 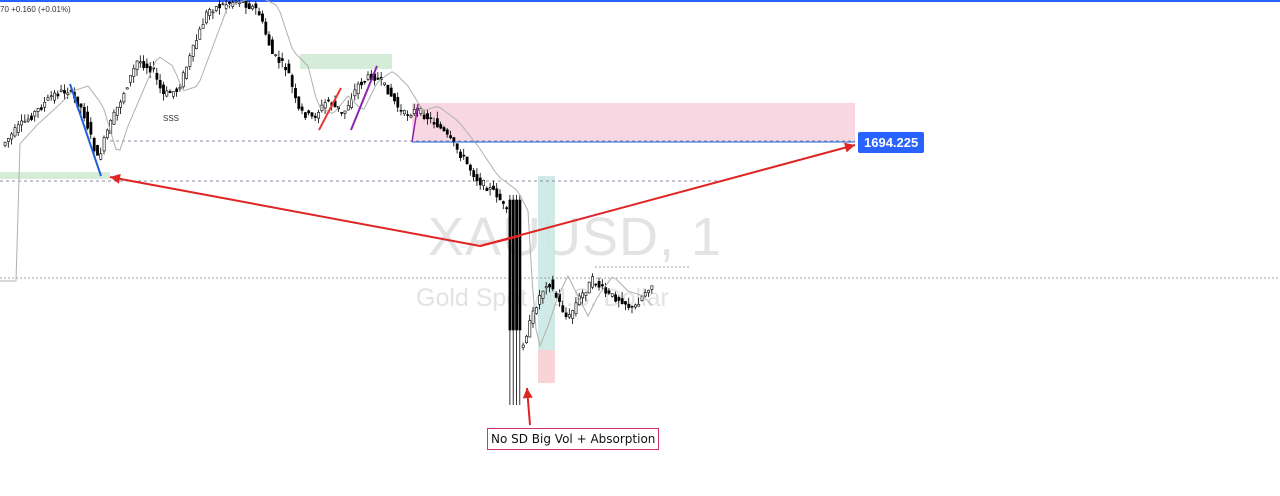 What do you see at coordinates (330, 109) in the screenshot?
I see `pattern-line-red` at bounding box center [330, 109].